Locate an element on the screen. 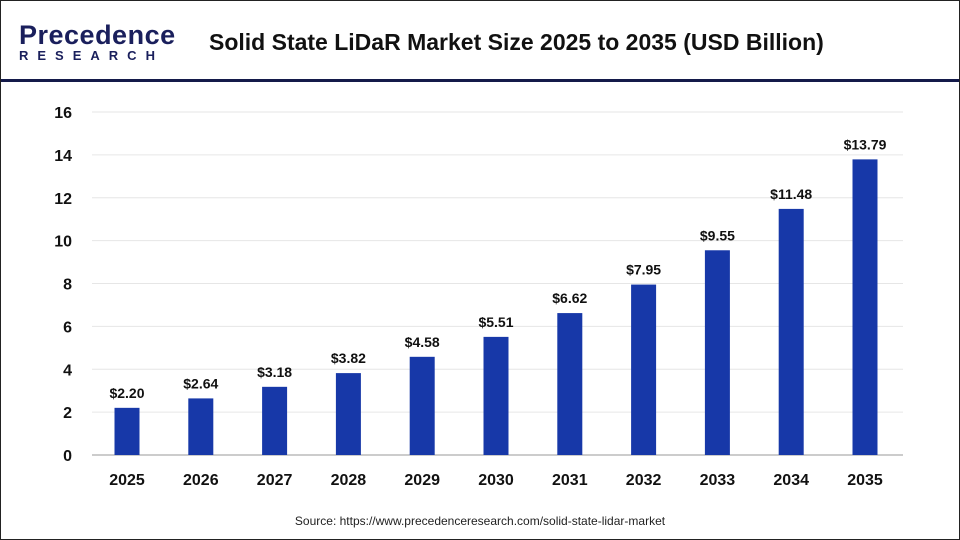 The height and width of the screenshot is (540, 960). y-tick-label: 12 is located at coordinates (63, 199).